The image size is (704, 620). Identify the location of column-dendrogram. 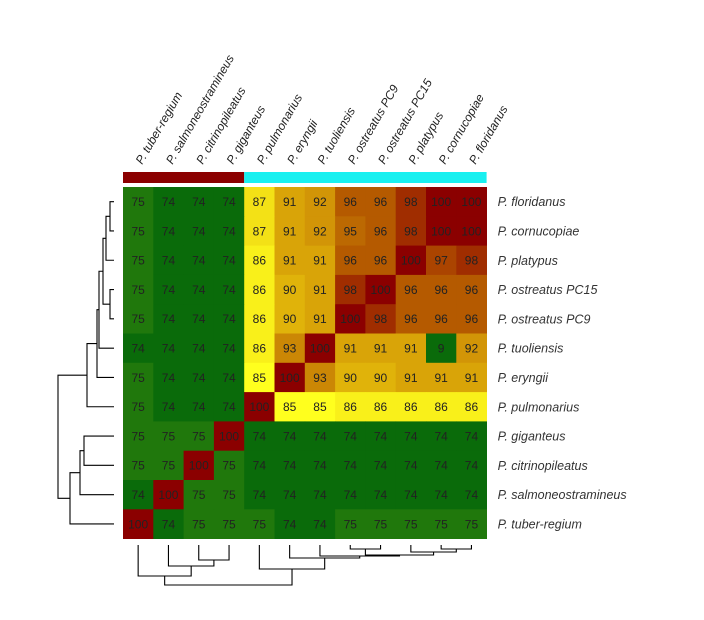
(304, 565).